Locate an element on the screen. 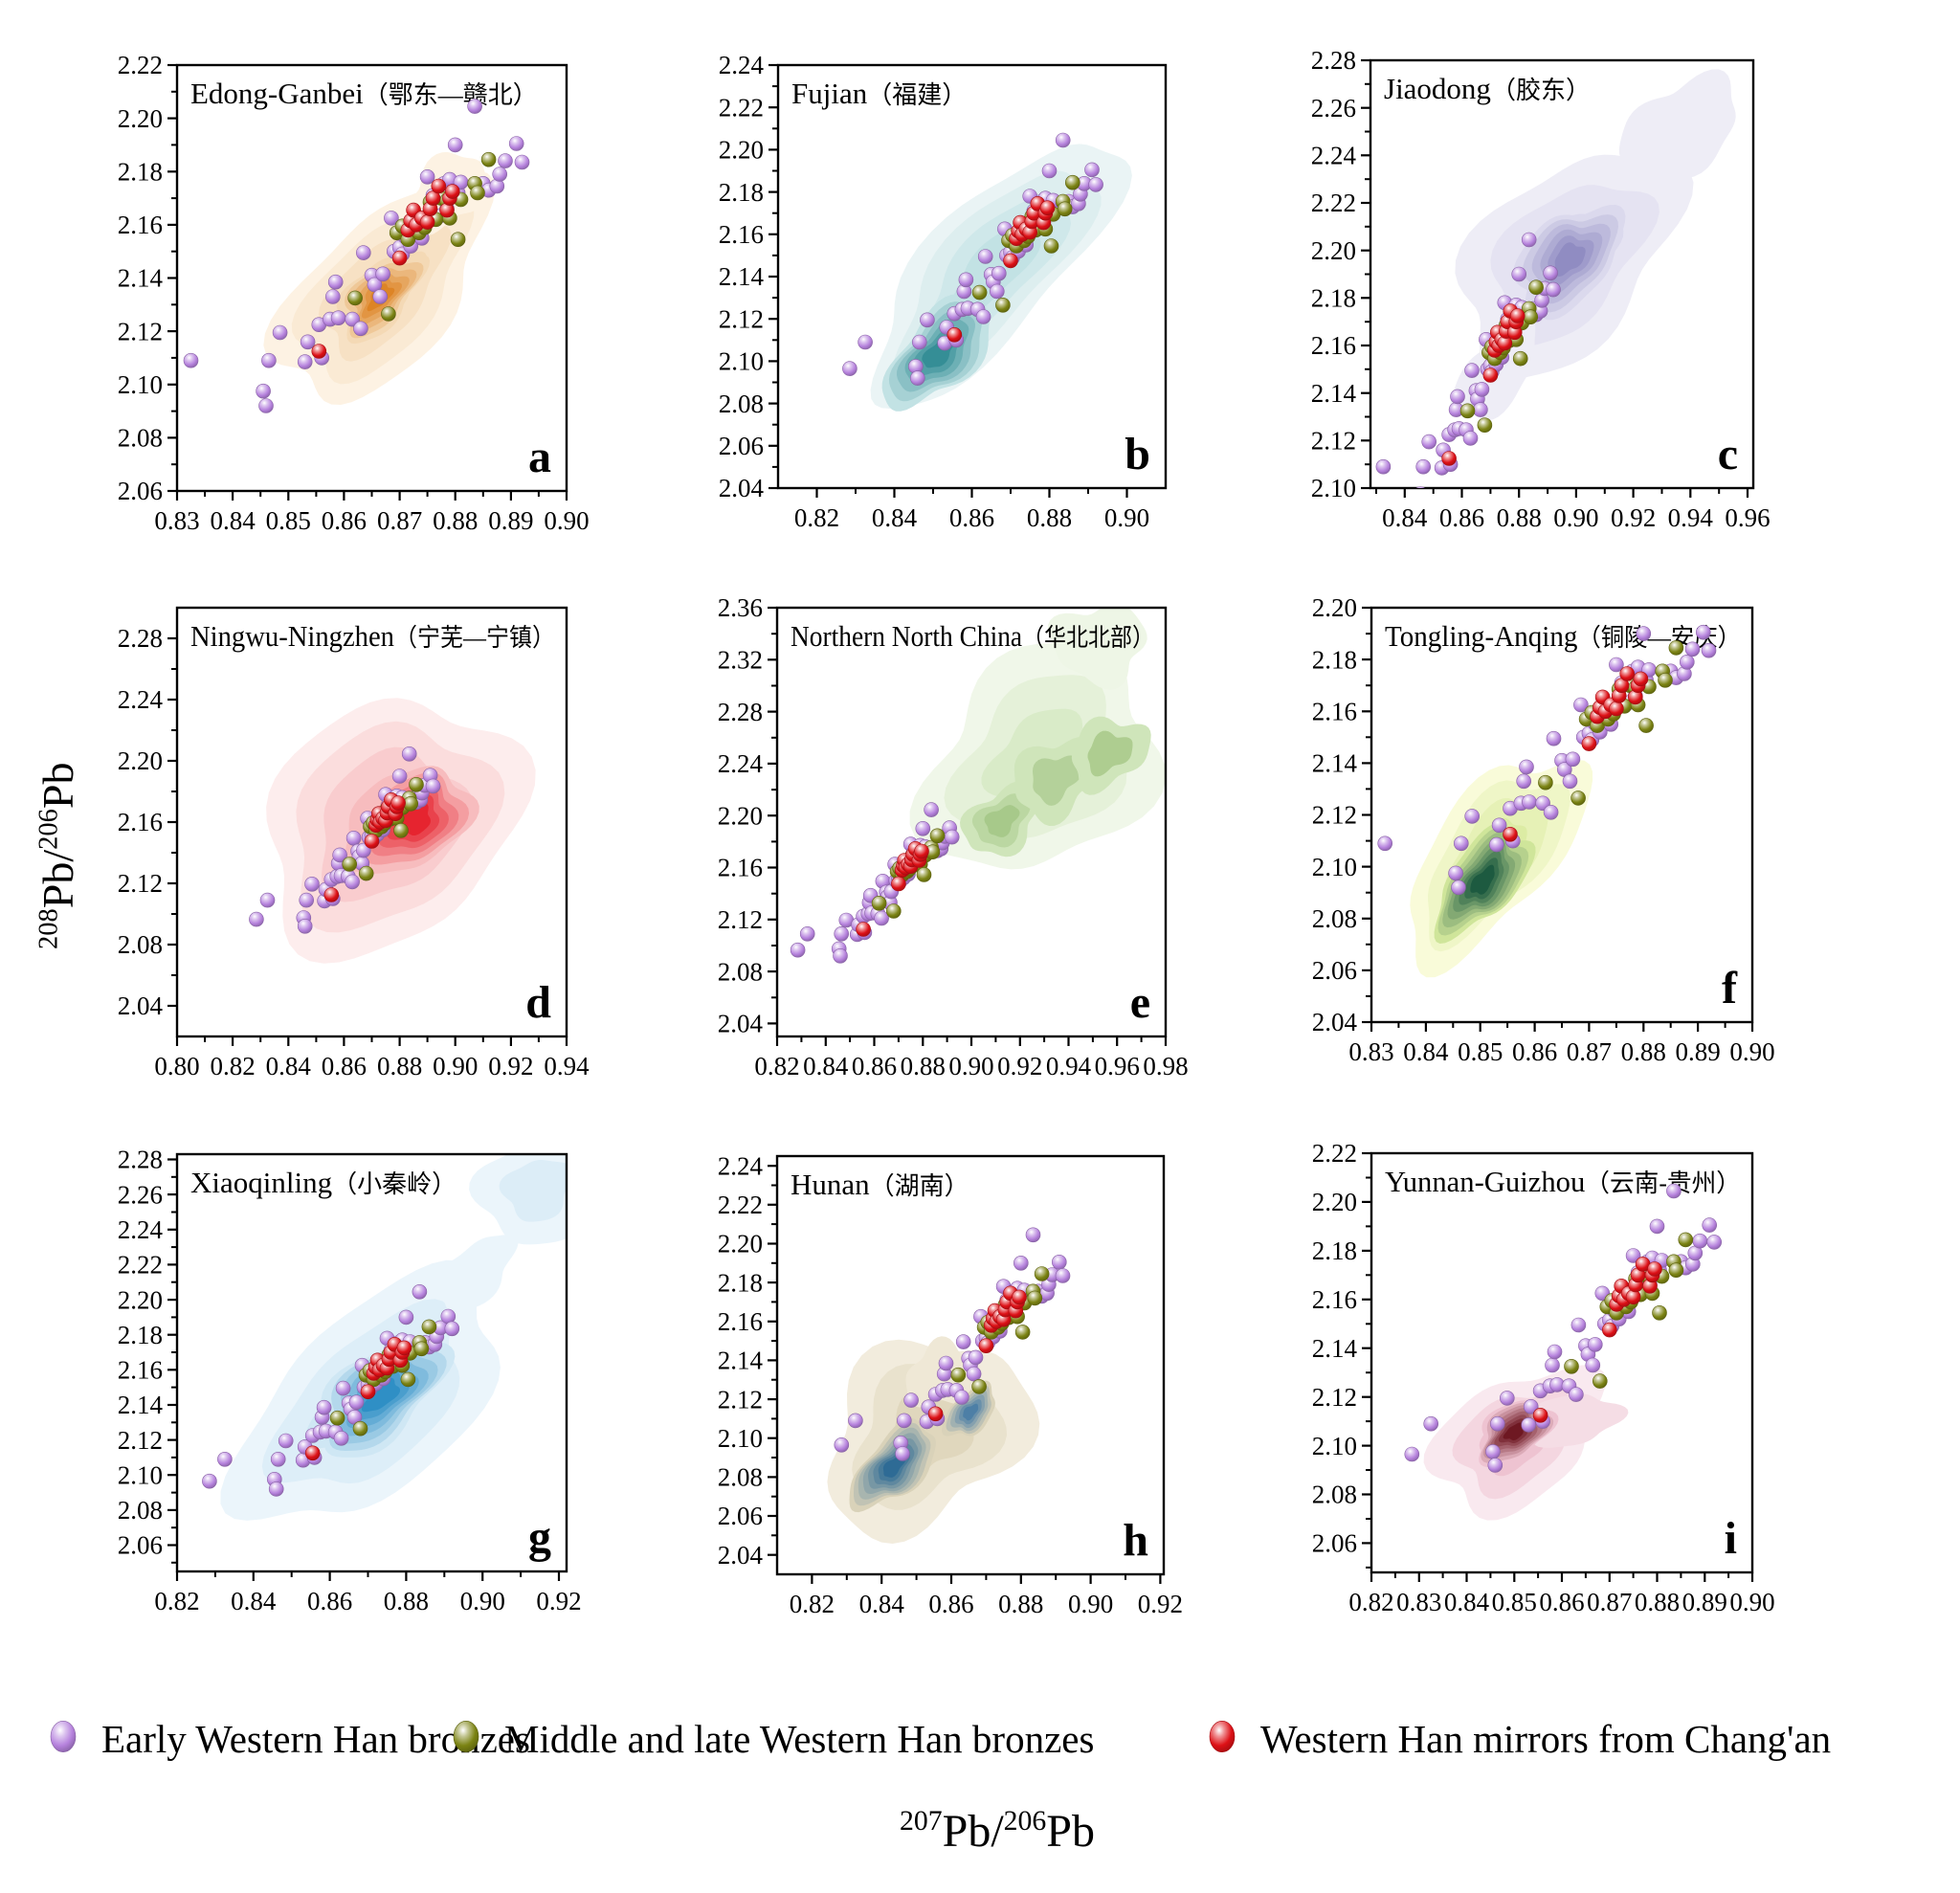 This screenshot has height=1893, width=1960. panel-letter: f is located at coordinates (1730, 988).